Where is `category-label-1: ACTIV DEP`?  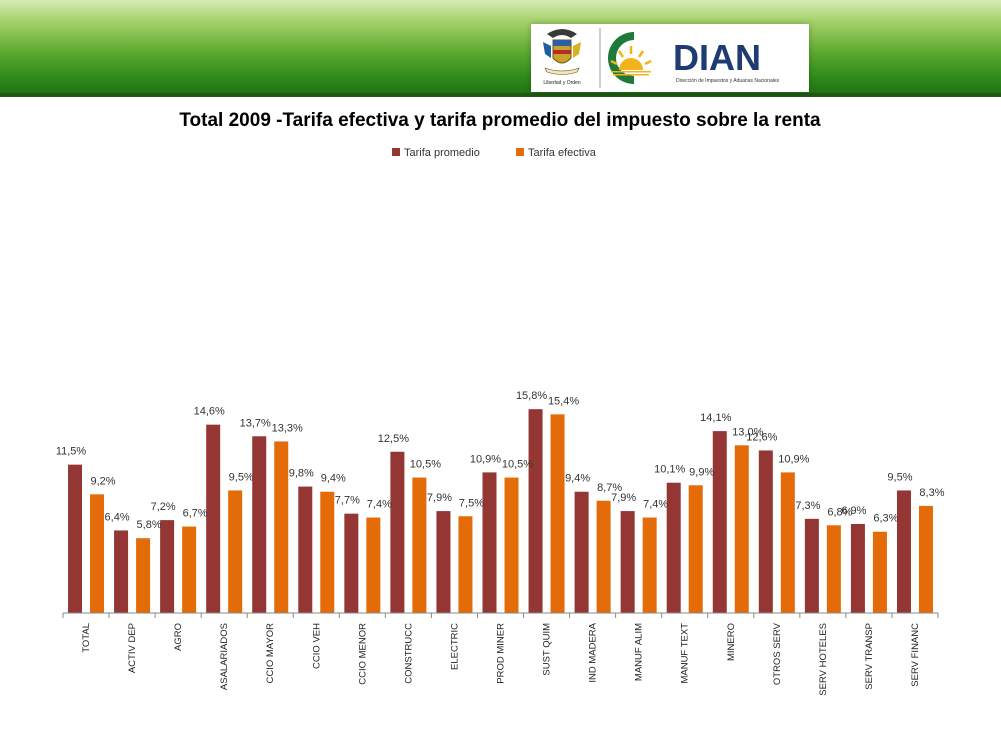 category-label-1: ACTIV DEP is located at coordinates (132, 648).